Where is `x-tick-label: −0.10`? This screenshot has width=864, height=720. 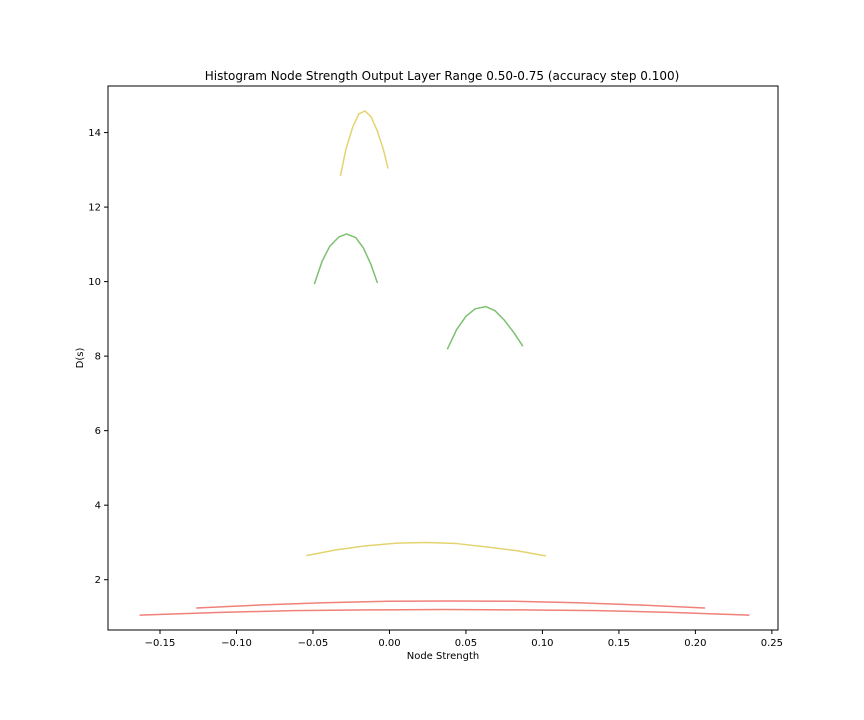
x-tick-label: −0.10 is located at coordinates (236, 643).